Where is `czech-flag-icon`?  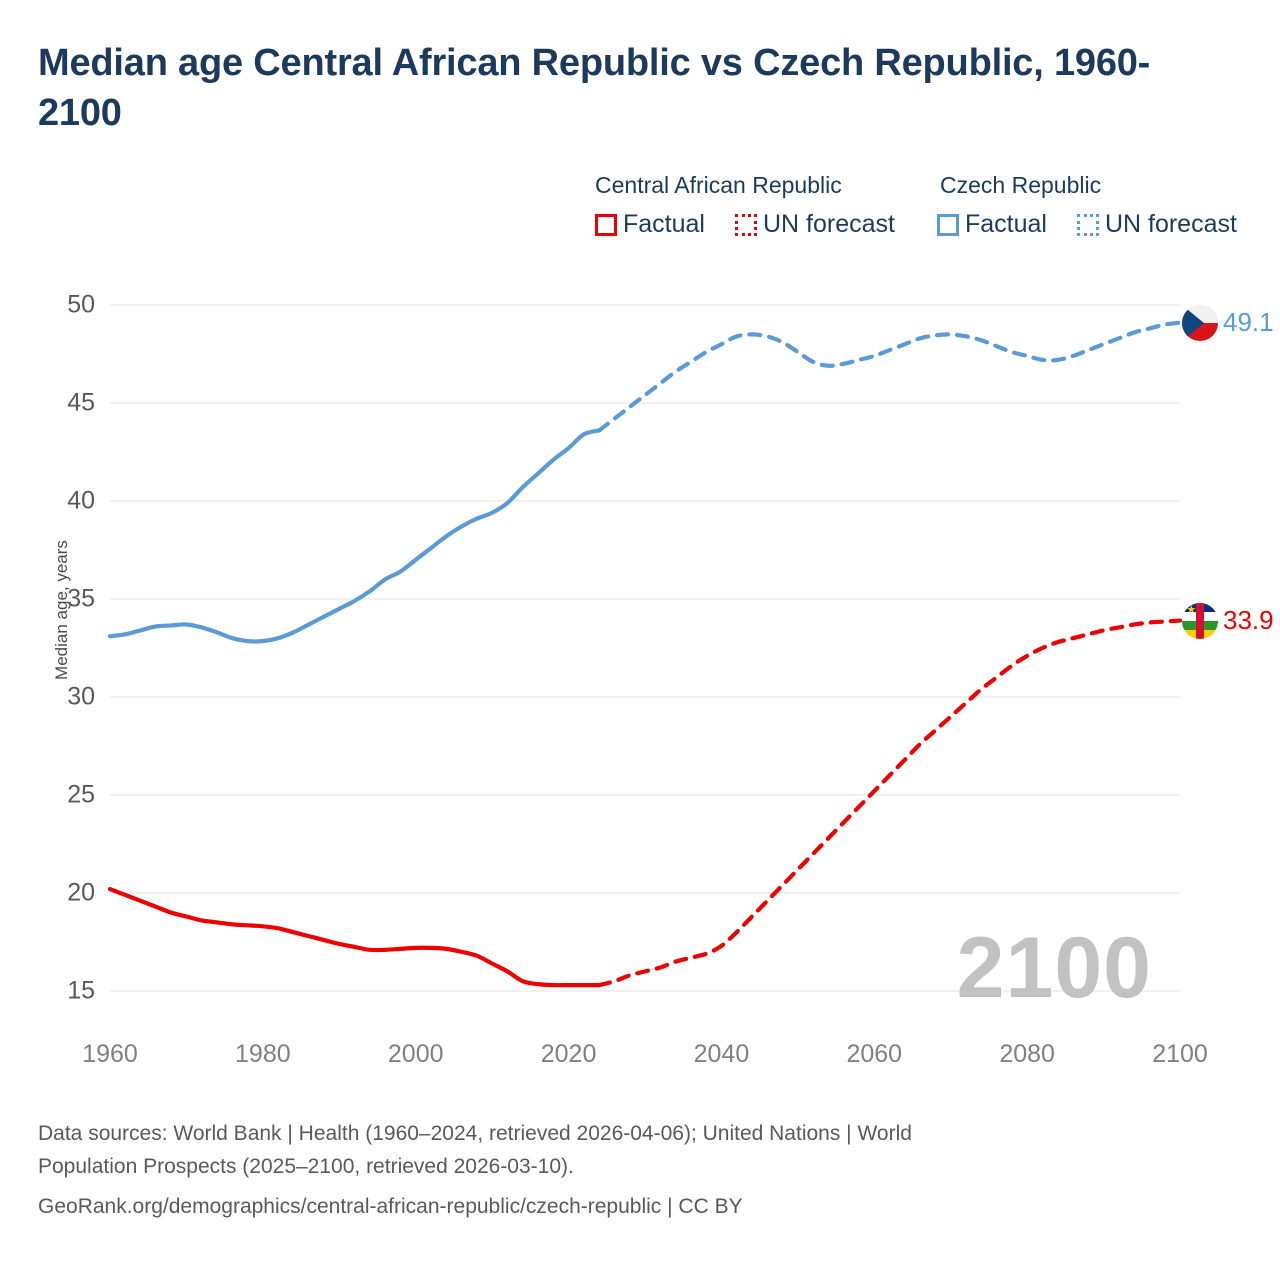 czech-flag-icon is located at coordinates (1200, 322).